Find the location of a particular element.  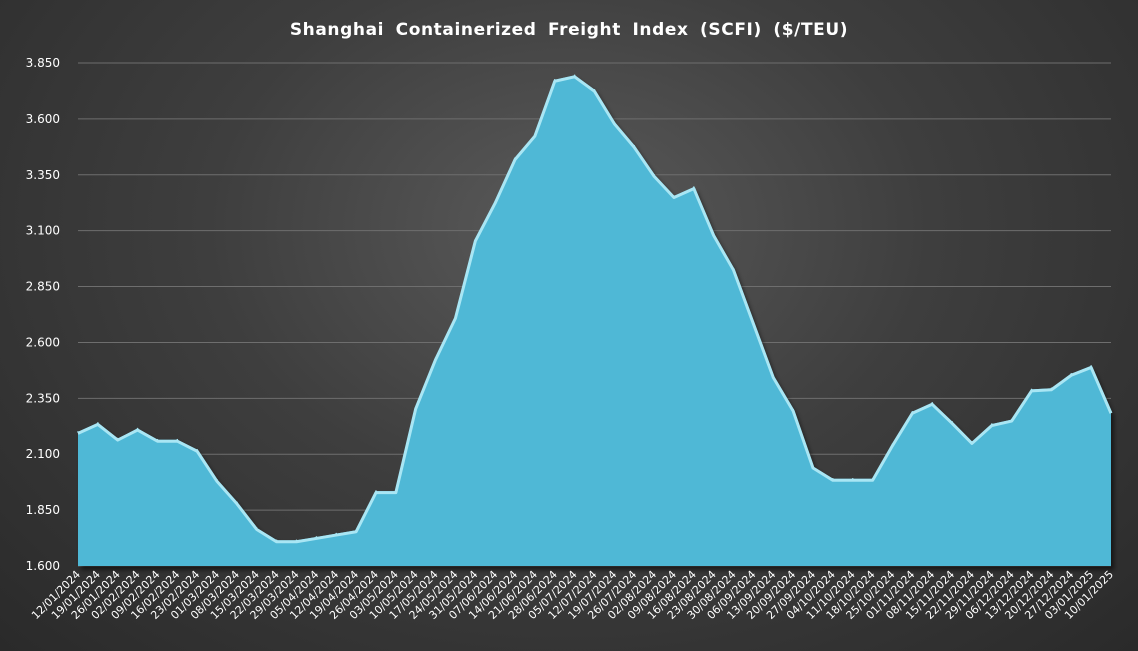

y-tick-label: 3.600 is located at coordinates (43, 119).